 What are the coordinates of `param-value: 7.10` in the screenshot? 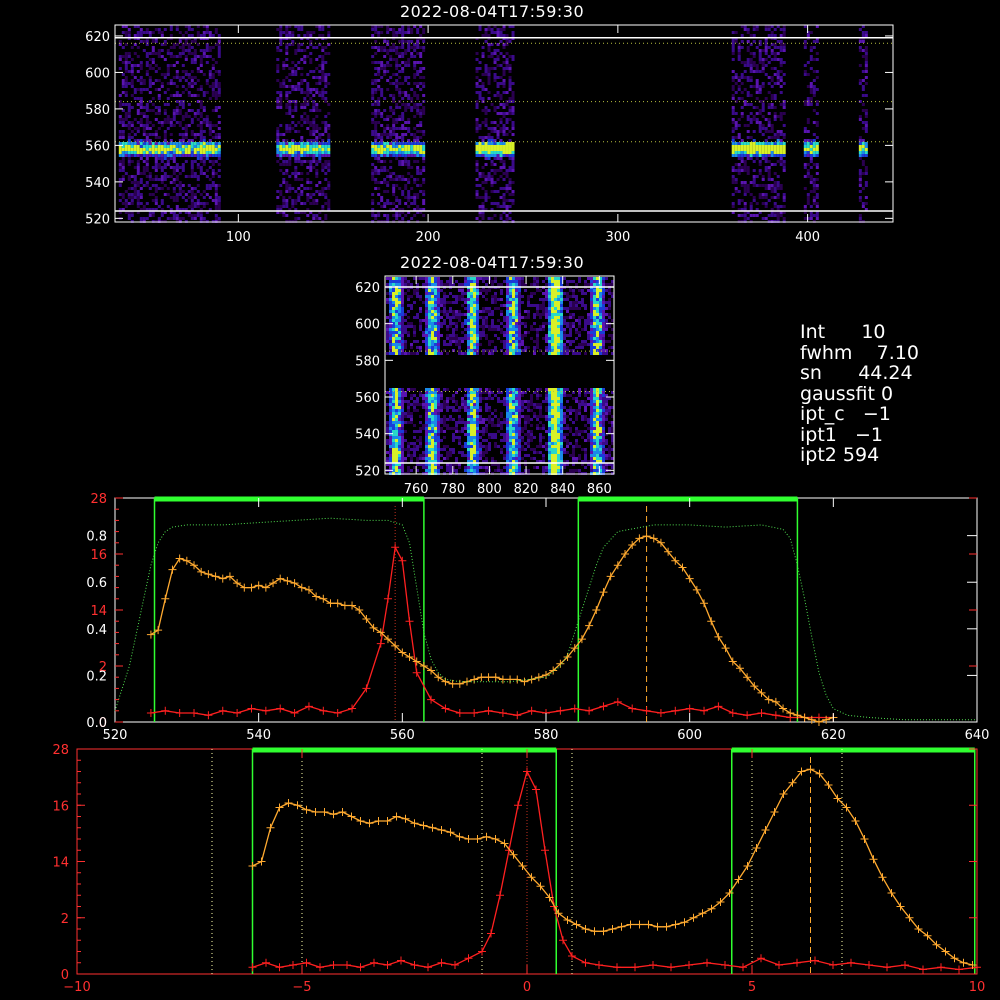 It's located at (885, 352).